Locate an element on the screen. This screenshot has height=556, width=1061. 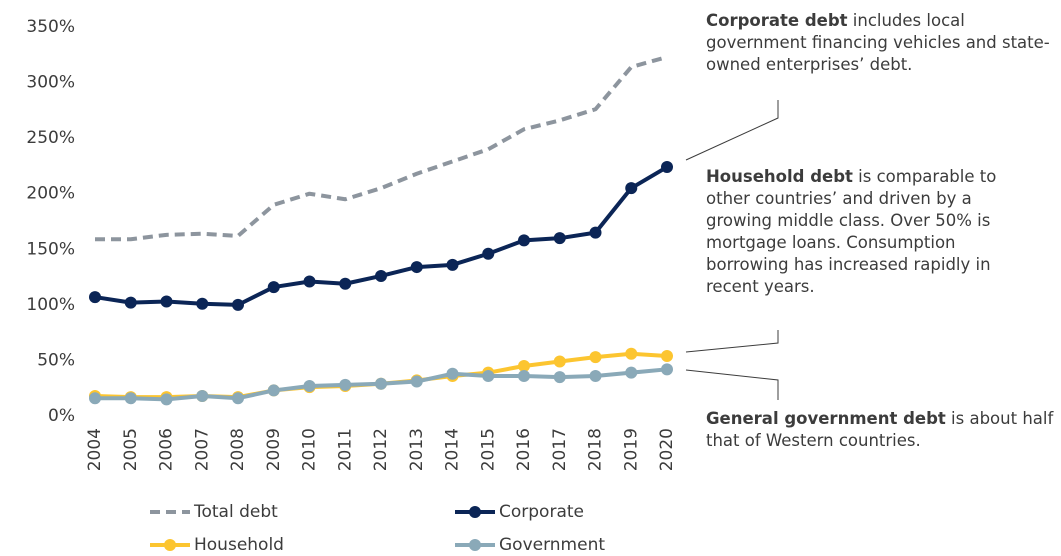
x-tick-label: 2014 is located at coordinates (453, 449).